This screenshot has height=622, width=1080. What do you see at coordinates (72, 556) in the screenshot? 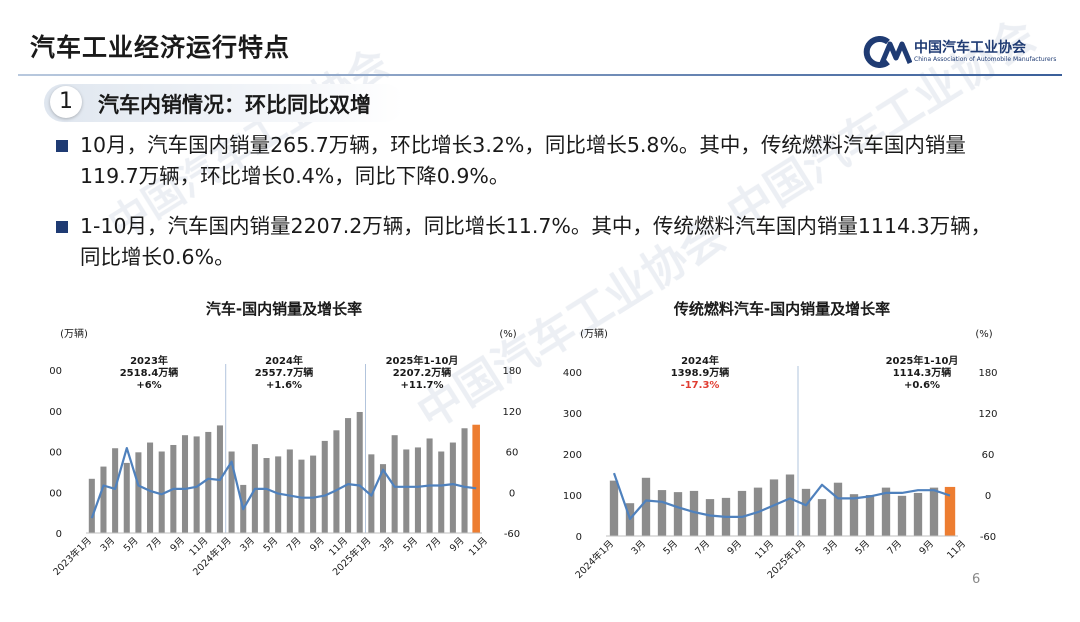
I see `x-tick-label: 2023年1月` at bounding box center [72, 556].